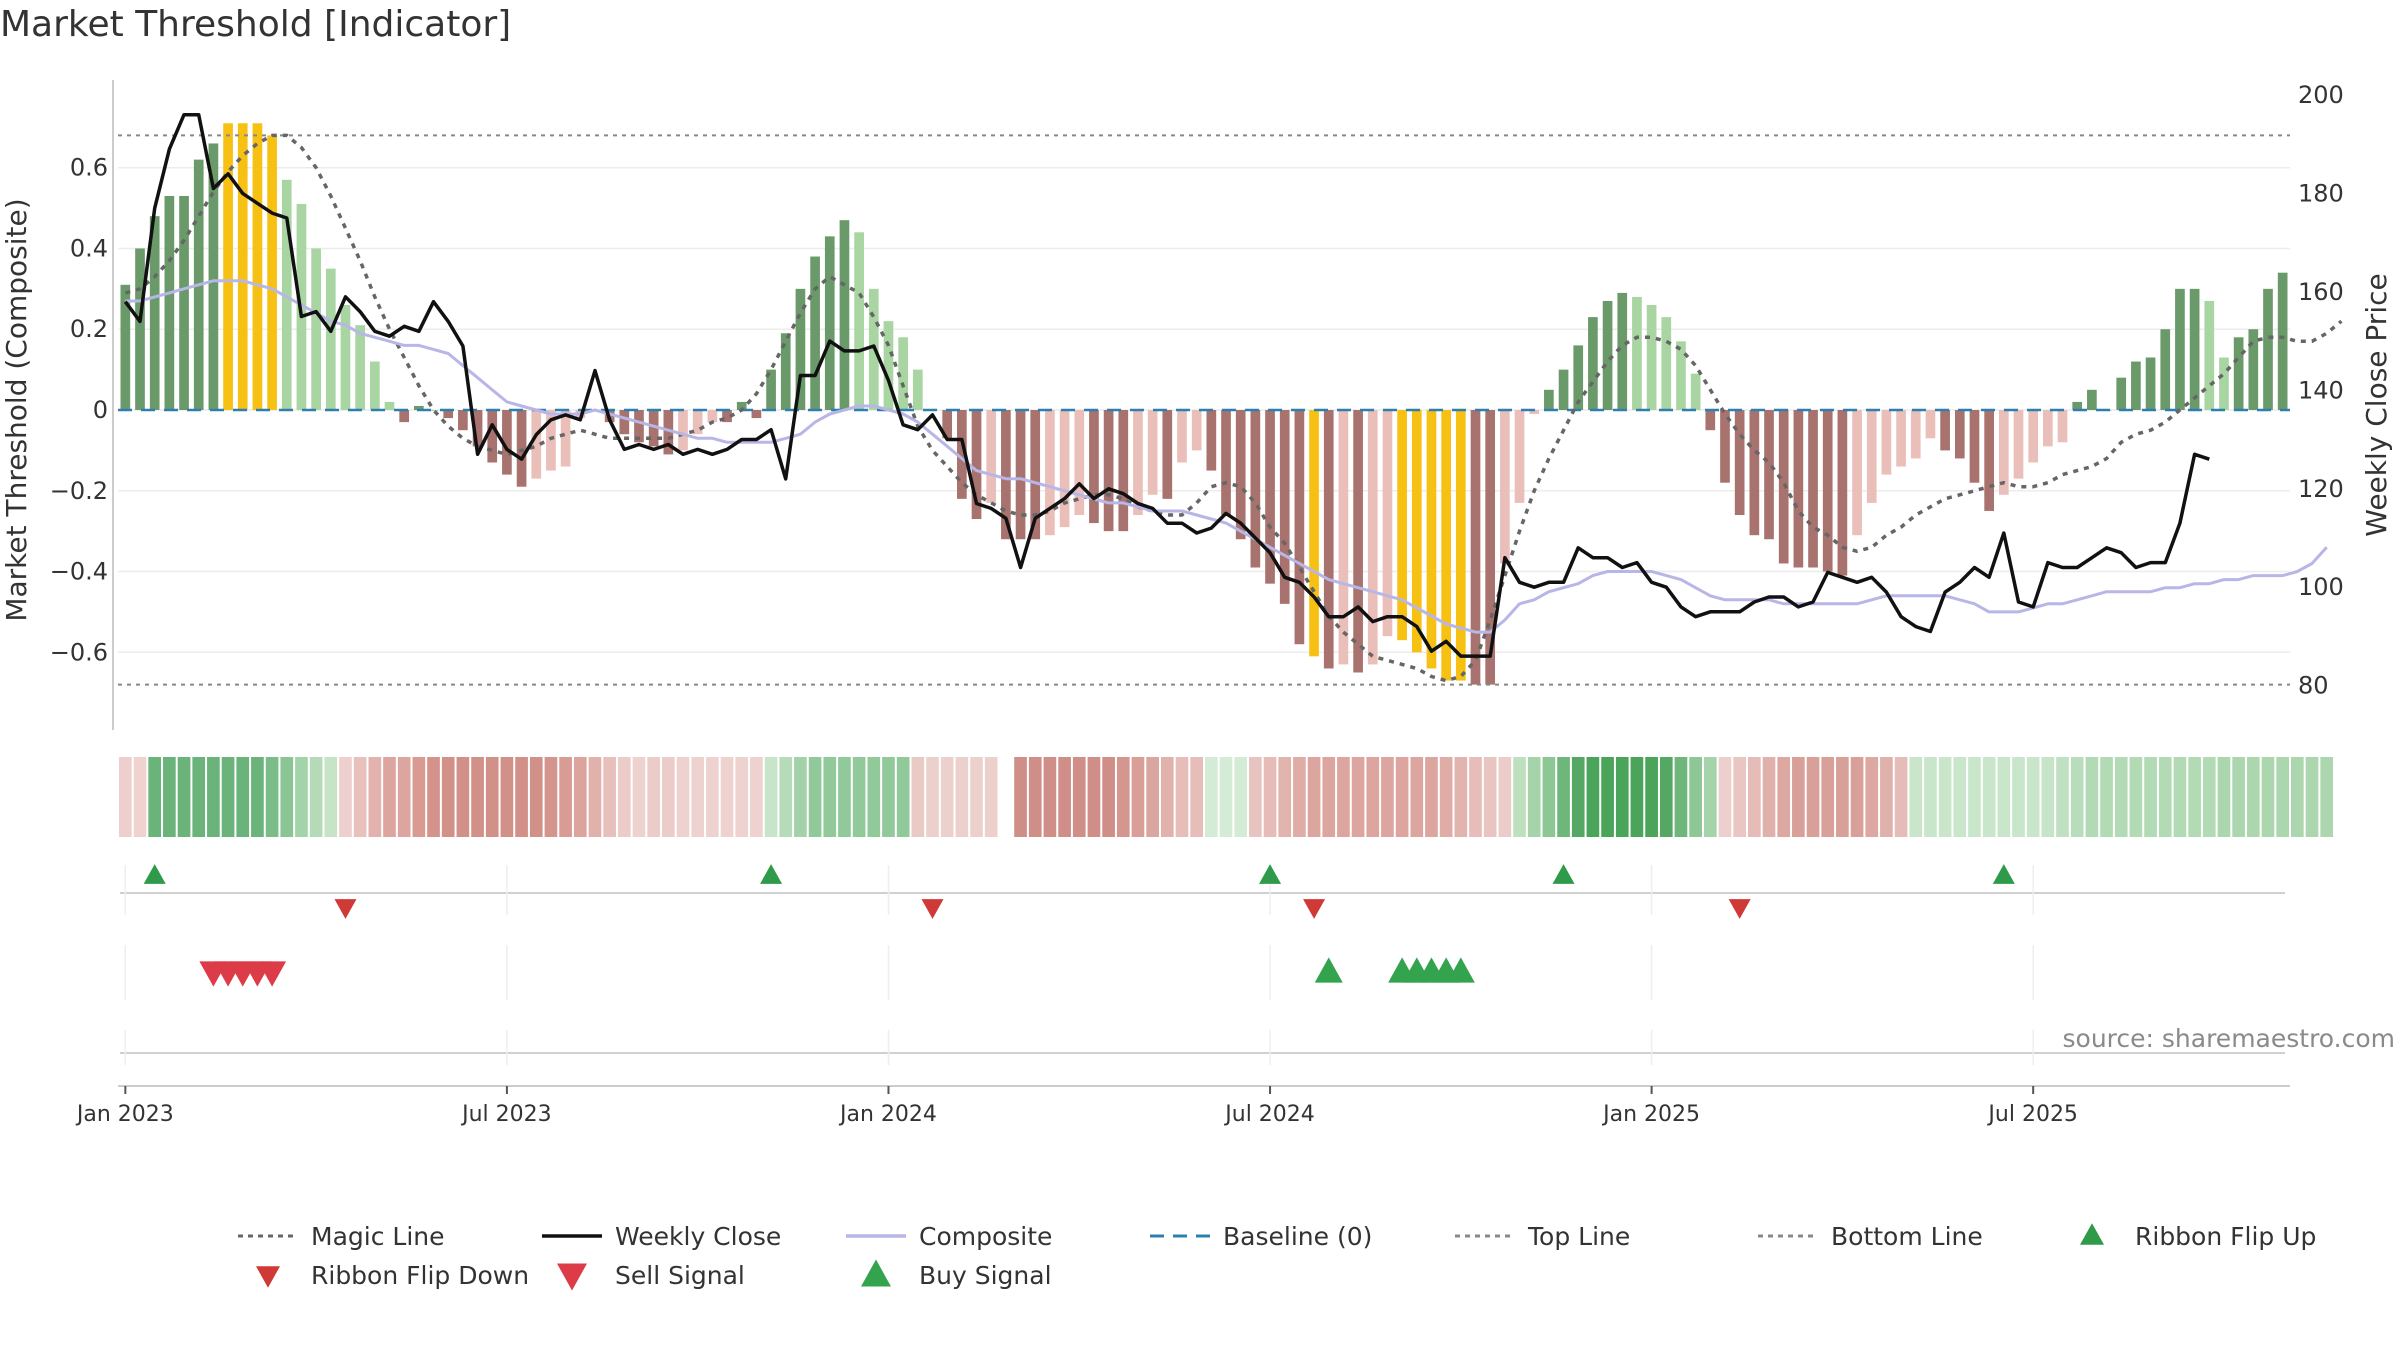 The image size is (2400, 1350). Describe the element at coordinates (2225, 1236) in the screenshot. I see `legend-label: Ribbon Flip Up` at that location.